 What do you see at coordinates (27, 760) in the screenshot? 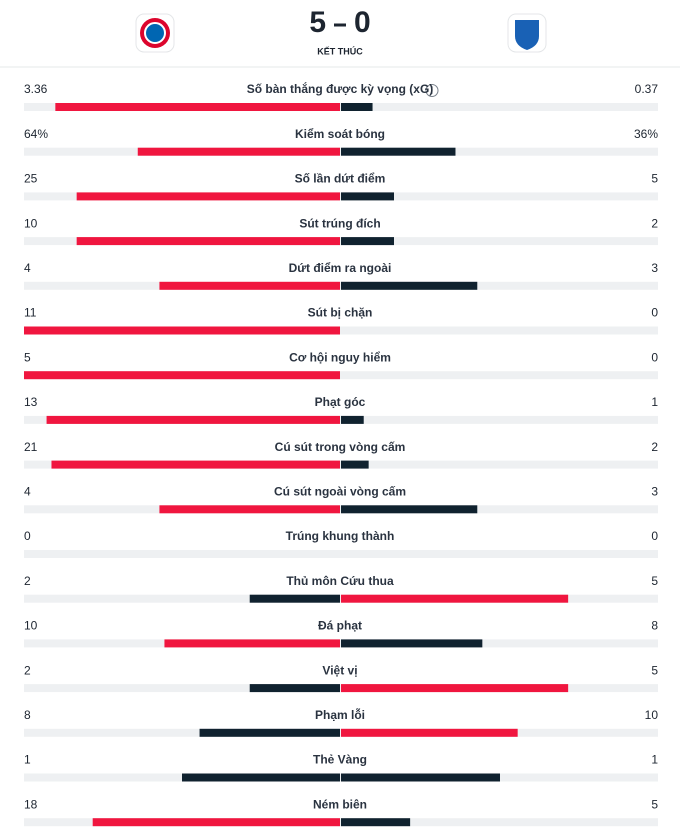
I see `home-value: 1` at bounding box center [27, 760].